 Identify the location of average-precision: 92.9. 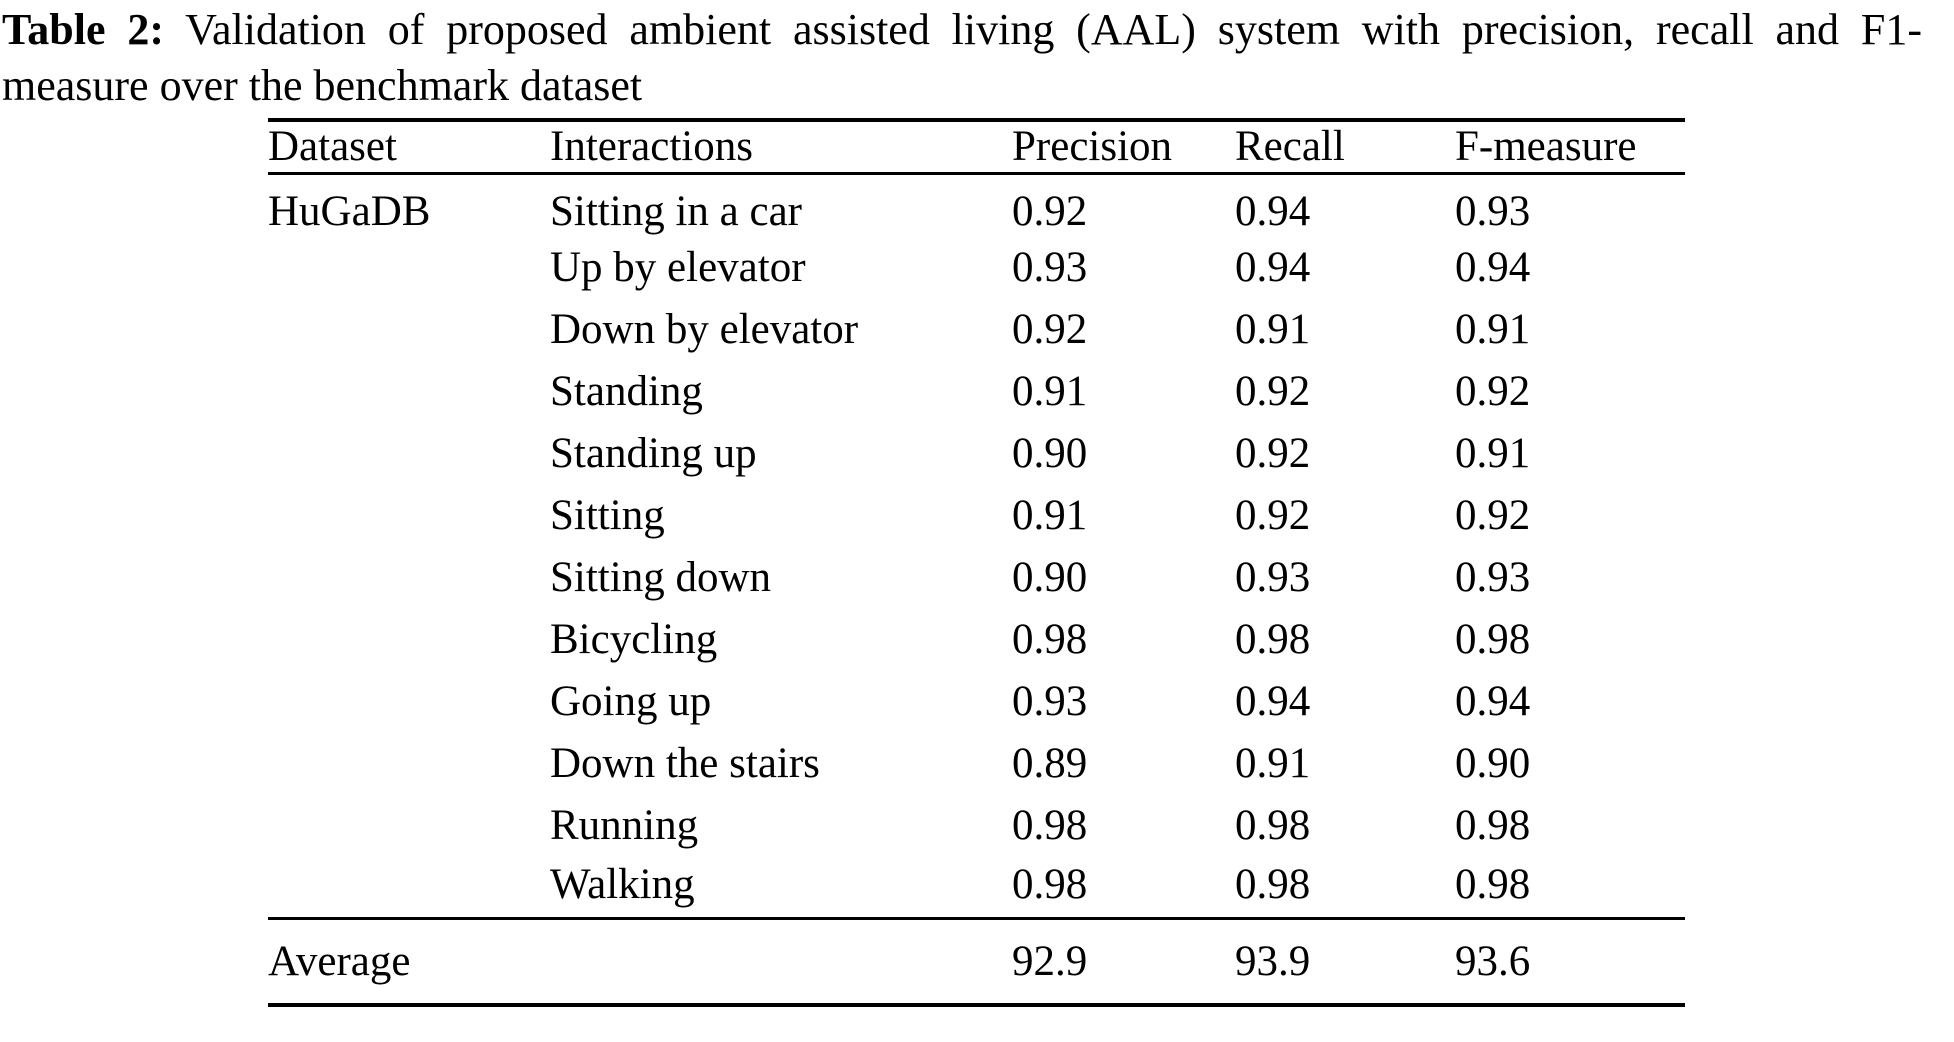
(1123, 962).